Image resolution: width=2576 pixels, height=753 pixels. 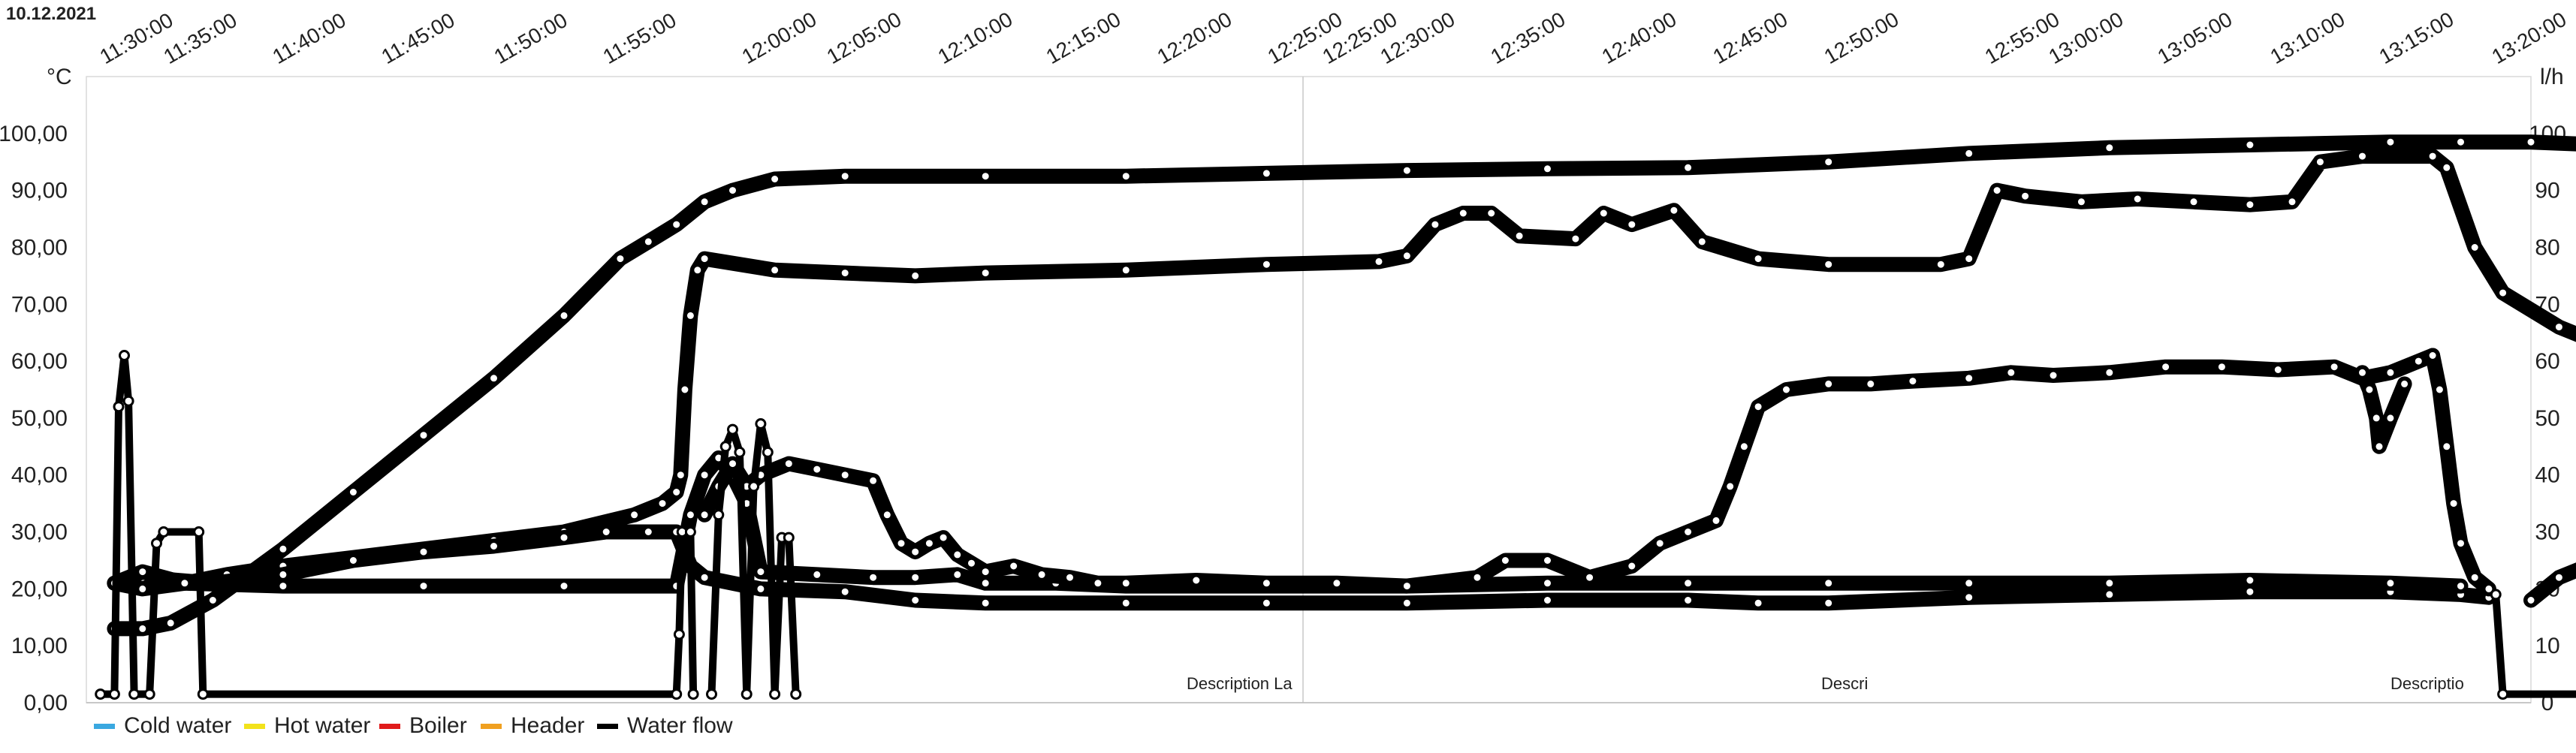 I want to click on legend-label: Boiler, so click(x=438, y=725).